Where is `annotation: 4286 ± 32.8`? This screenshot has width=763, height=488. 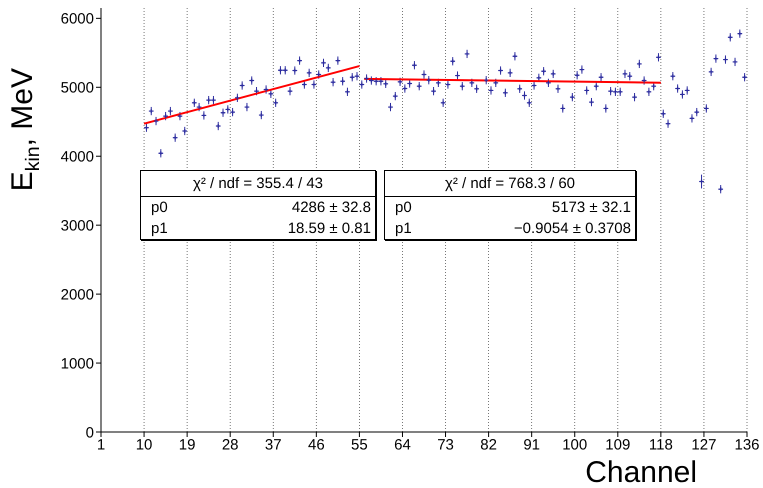 annotation: 4286 ± 32.8 is located at coordinates (331, 208).